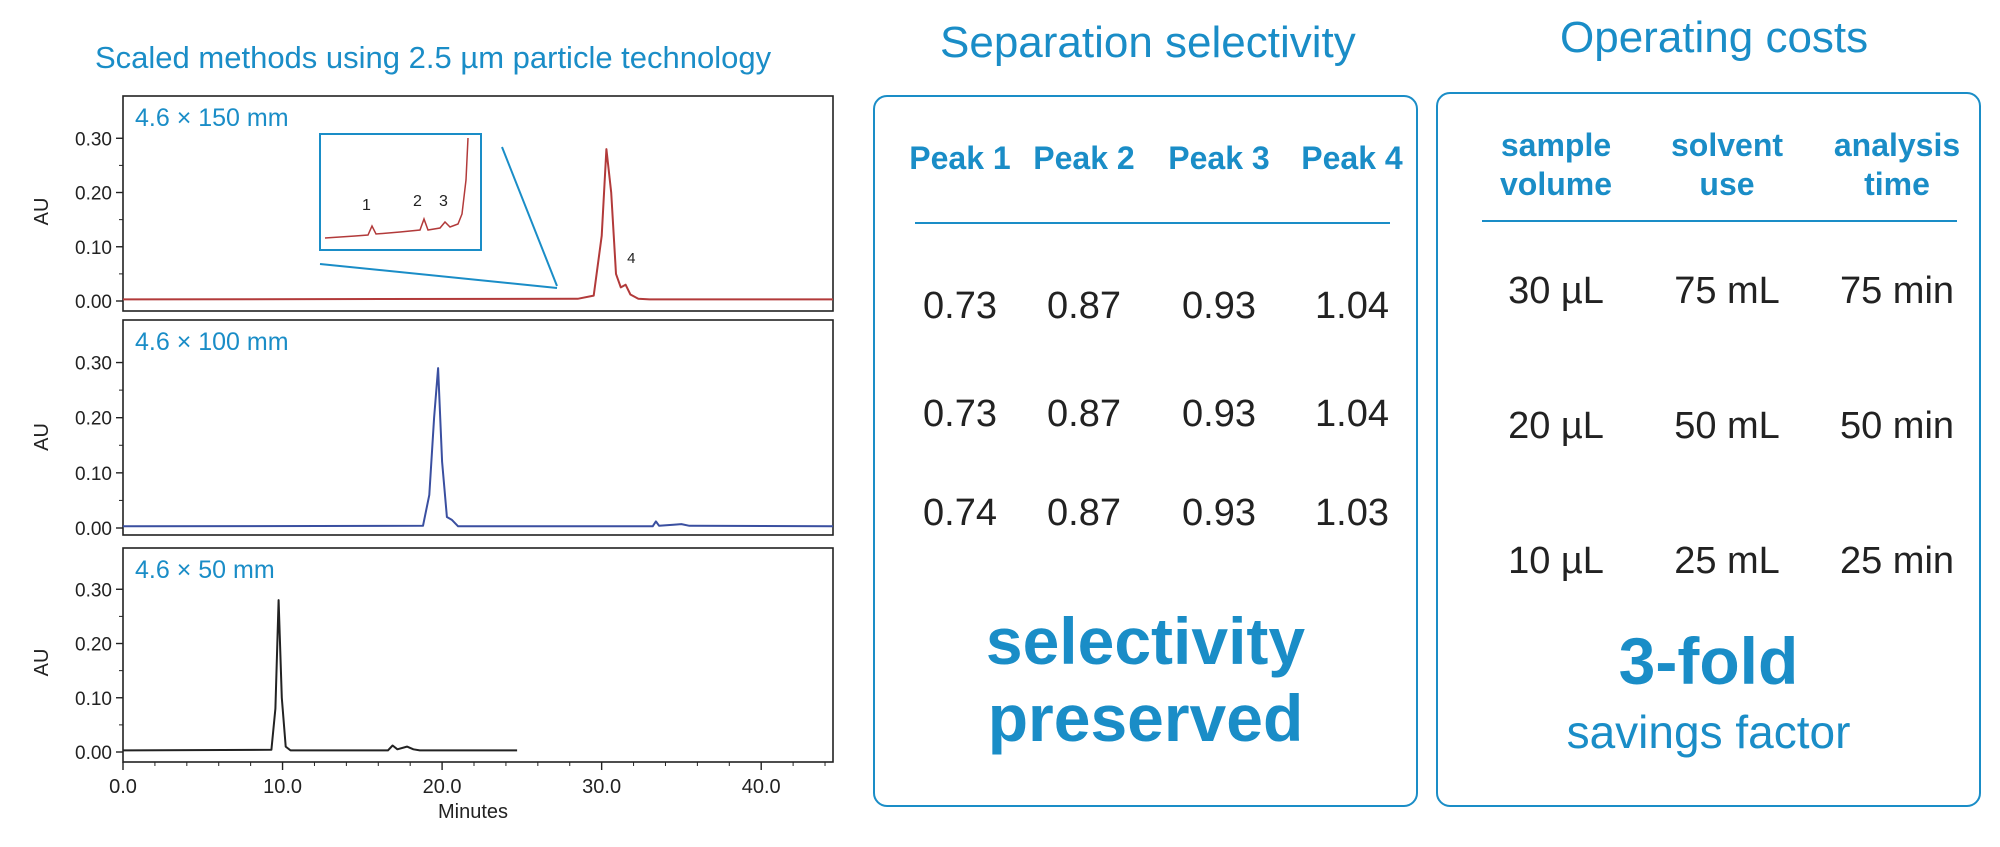 The width and height of the screenshot is (2000, 847). Describe the element at coordinates (1084, 158) in the screenshot. I see `selectivity-column-header: Peak 2` at that location.